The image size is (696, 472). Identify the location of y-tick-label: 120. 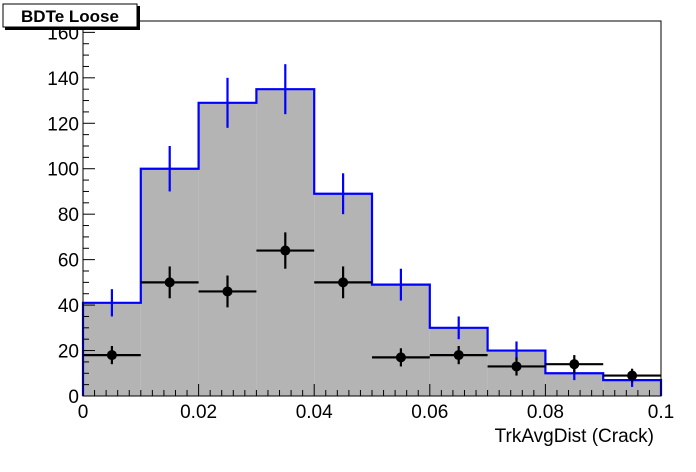
(63, 124).